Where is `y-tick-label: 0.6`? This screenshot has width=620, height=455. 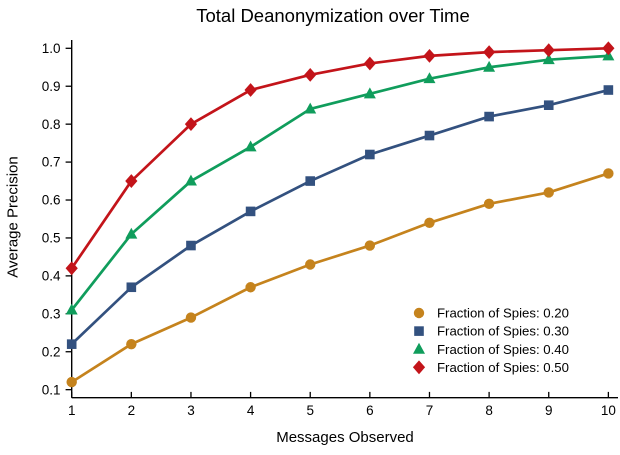
y-tick-label: 0.6 is located at coordinates (51, 200).